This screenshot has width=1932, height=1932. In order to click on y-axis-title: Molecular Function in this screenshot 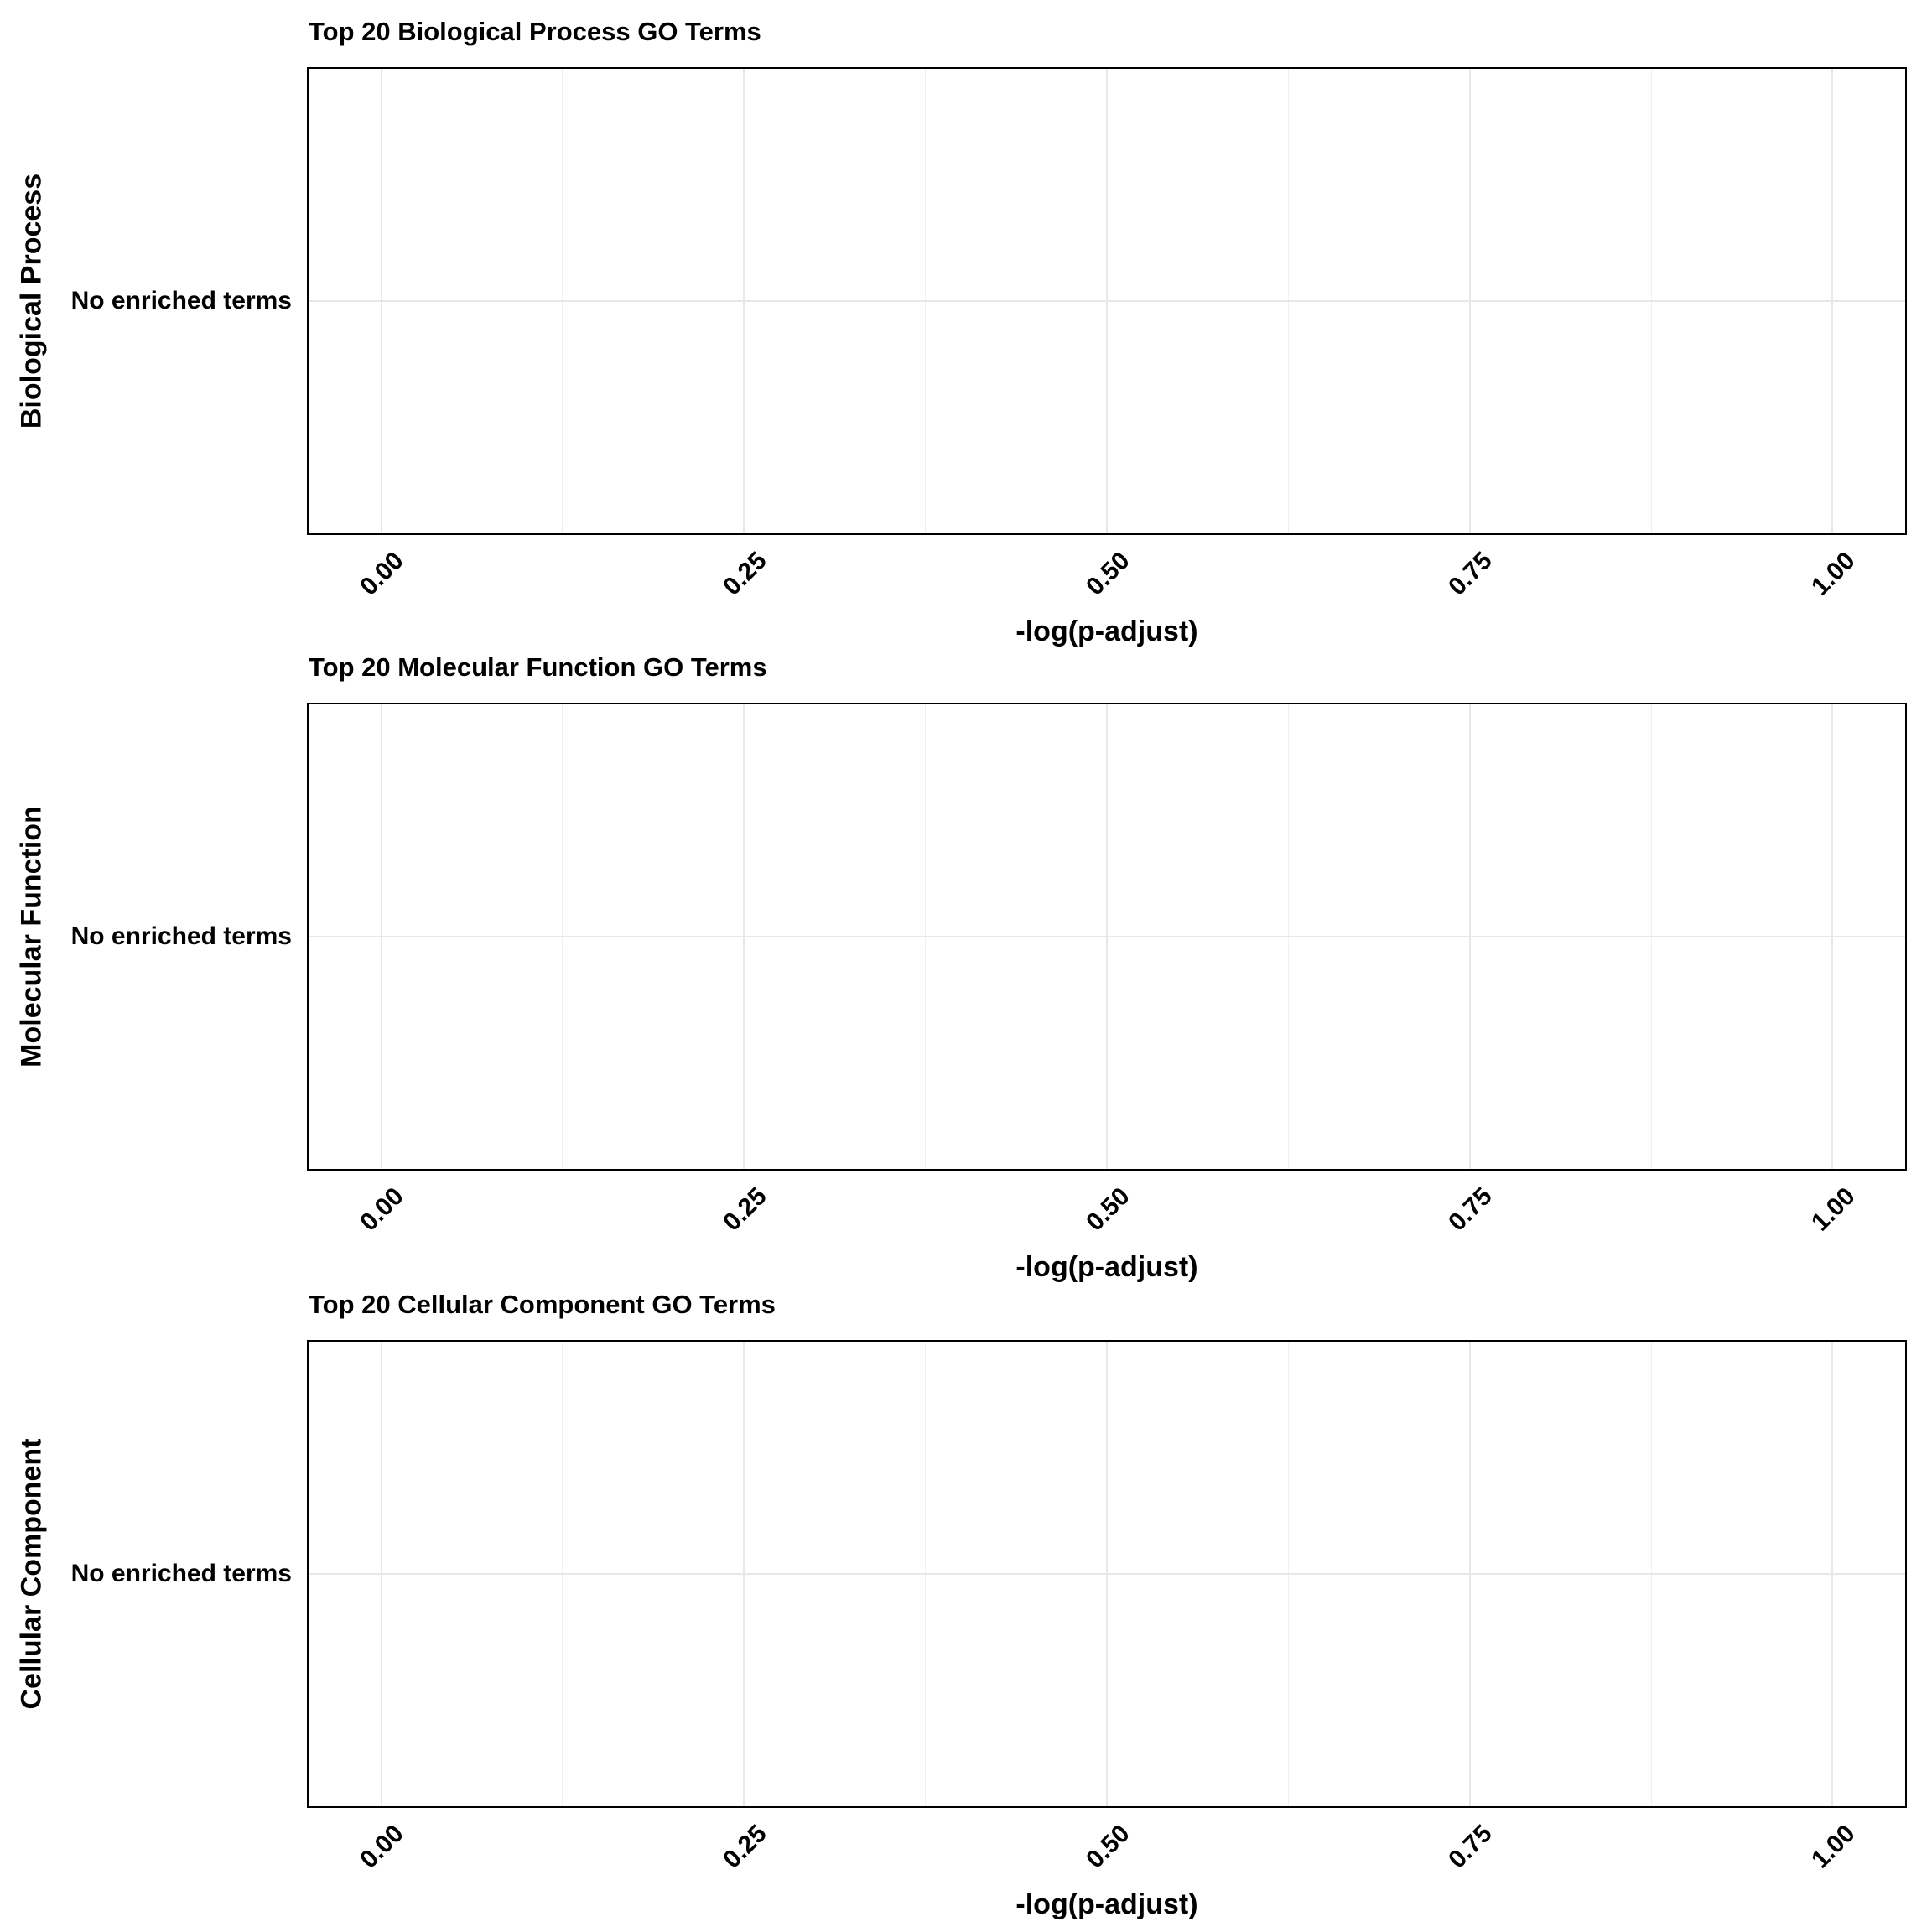, I will do `click(31, 936)`.